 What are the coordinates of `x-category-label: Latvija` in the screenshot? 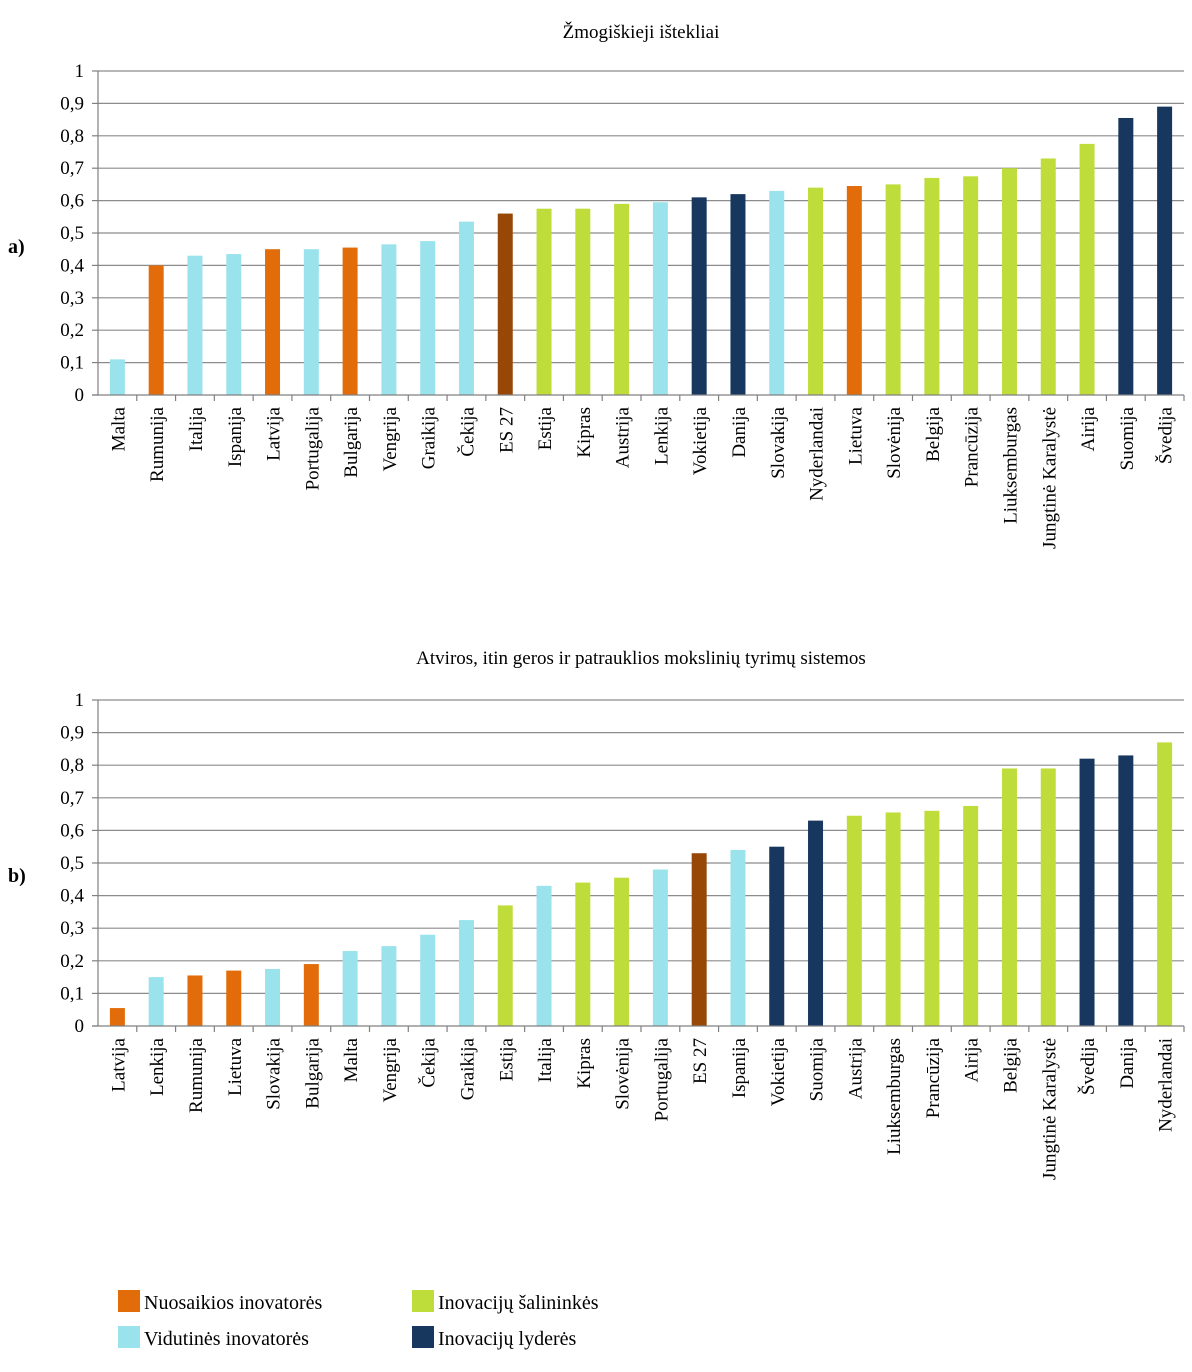 It's located at (274, 433).